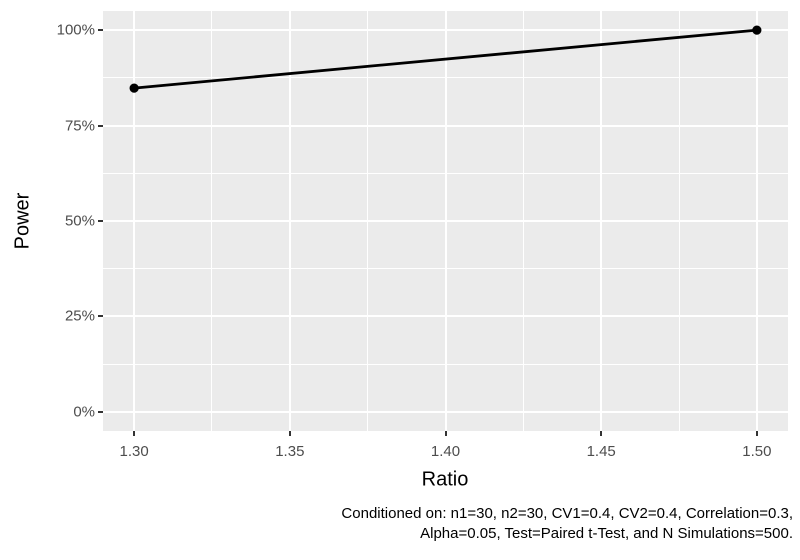 This screenshot has height=560, width=800. Describe the element at coordinates (79, 126) in the screenshot. I see `y-tick-label: 75%` at that location.